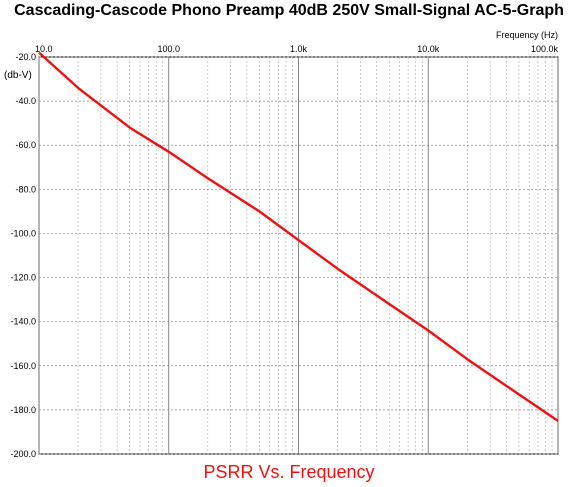 This screenshot has width=578, height=487. I want to click on y-tick-label: -200.0, so click(23, 454).